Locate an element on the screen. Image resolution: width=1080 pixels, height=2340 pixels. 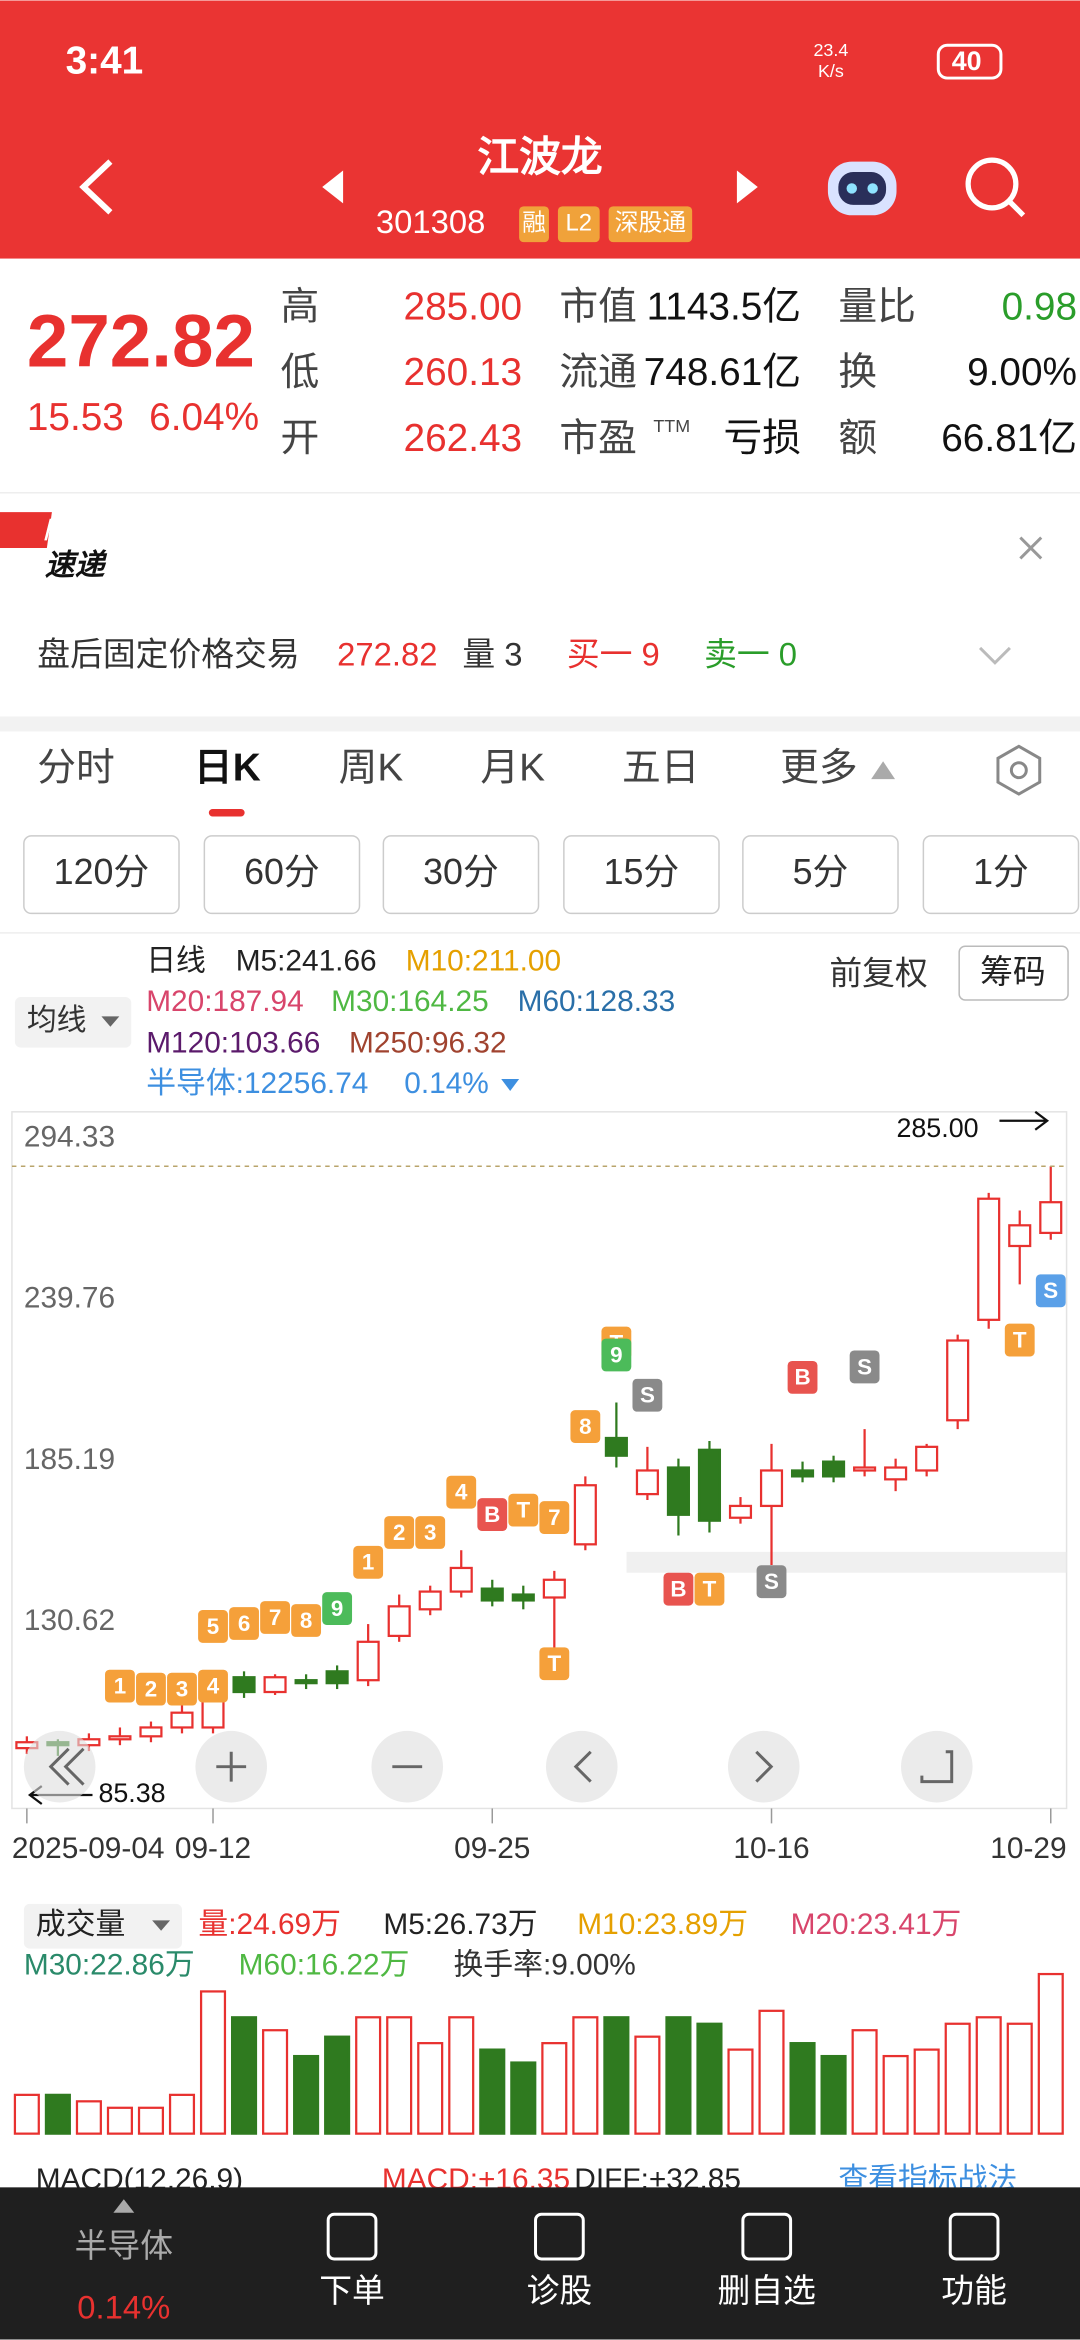
assistant-icon is located at coordinates (862, 188).